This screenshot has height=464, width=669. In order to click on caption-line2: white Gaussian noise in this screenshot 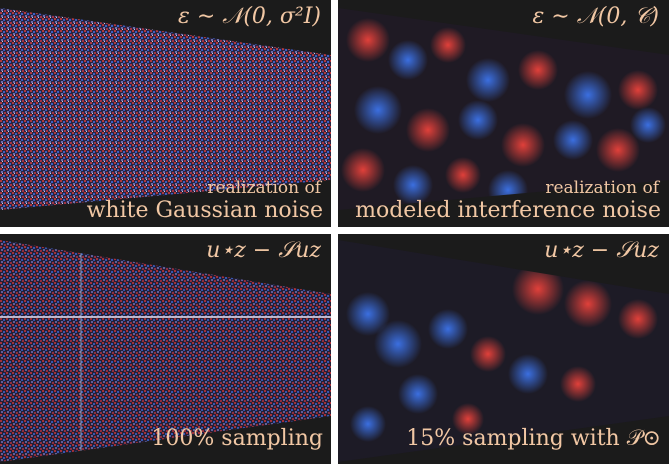, I will do `click(204, 210)`.